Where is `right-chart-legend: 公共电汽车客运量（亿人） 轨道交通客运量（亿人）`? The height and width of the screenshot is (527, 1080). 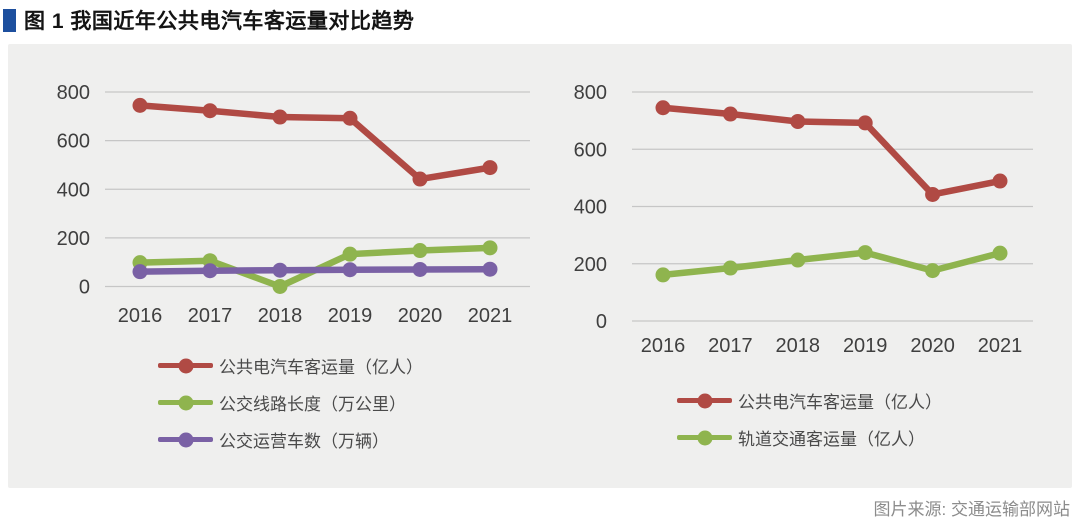 right-chart-legend: 公共电汽车客运量（亿人） 轨道交通客运量（亿人） is located at coordinates (809, 419).